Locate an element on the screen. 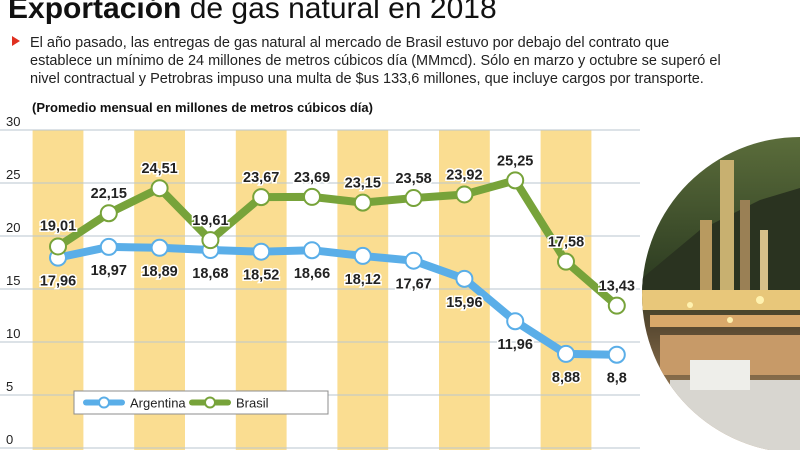 Image resolution: width=800 pixels, height=450 pixels. y-axis-ticks: 0 5 10 15 20 25 30 is located at coordinates (13, 280).